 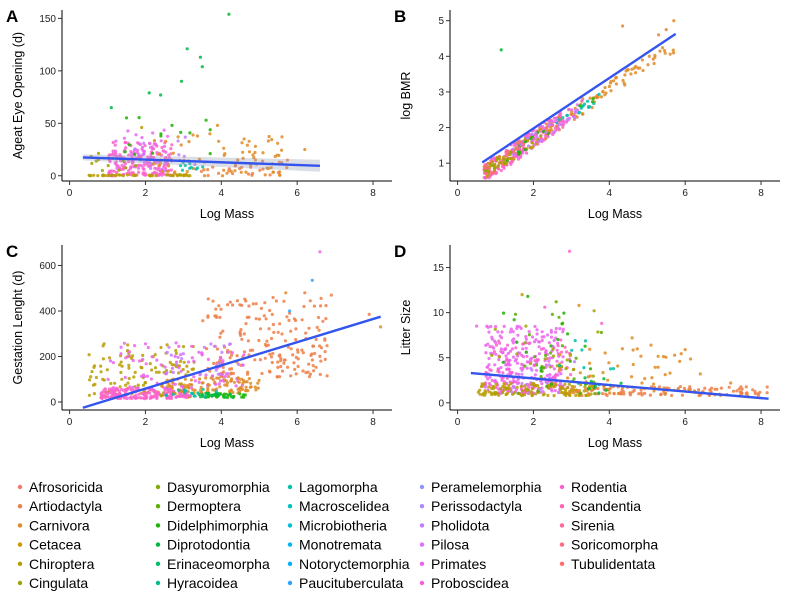 What do you see at coordinates (227, 443) in the screenshot?
I see `x-axis-title: Log Mass` at bounding box center [227, 443].